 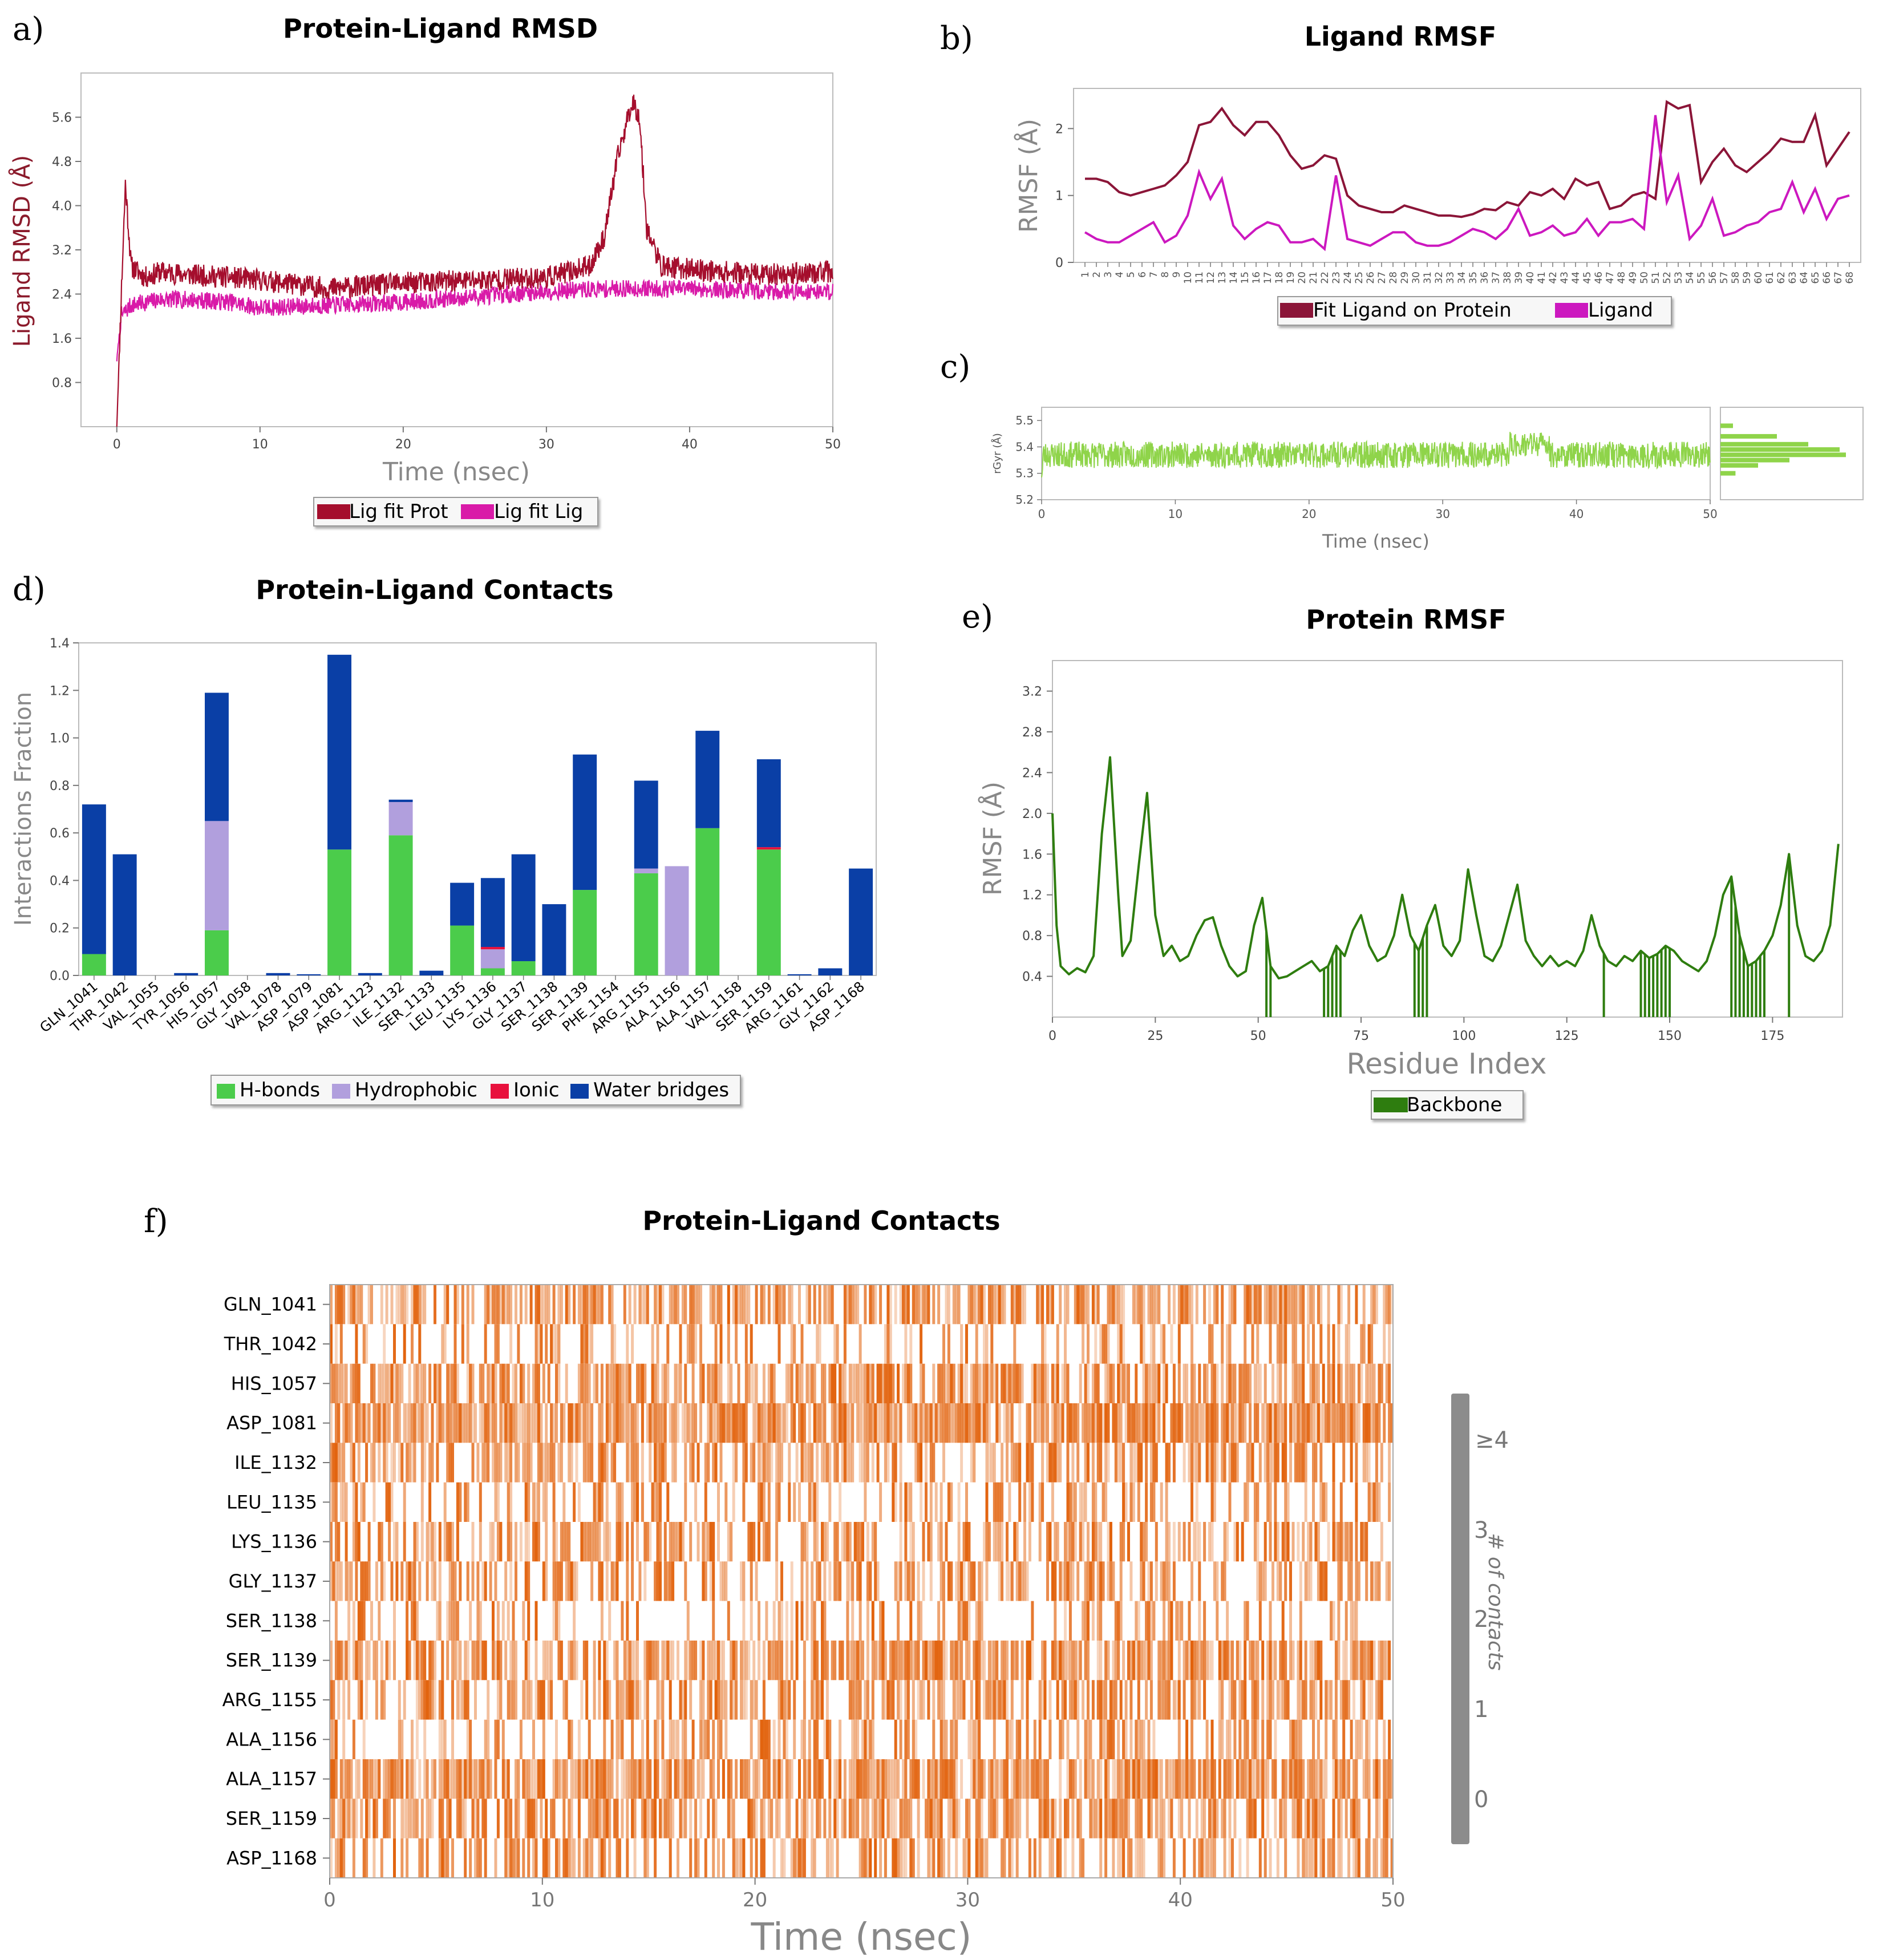 I want to click on x-tick-label: 5, so click(x=1131, y=275).